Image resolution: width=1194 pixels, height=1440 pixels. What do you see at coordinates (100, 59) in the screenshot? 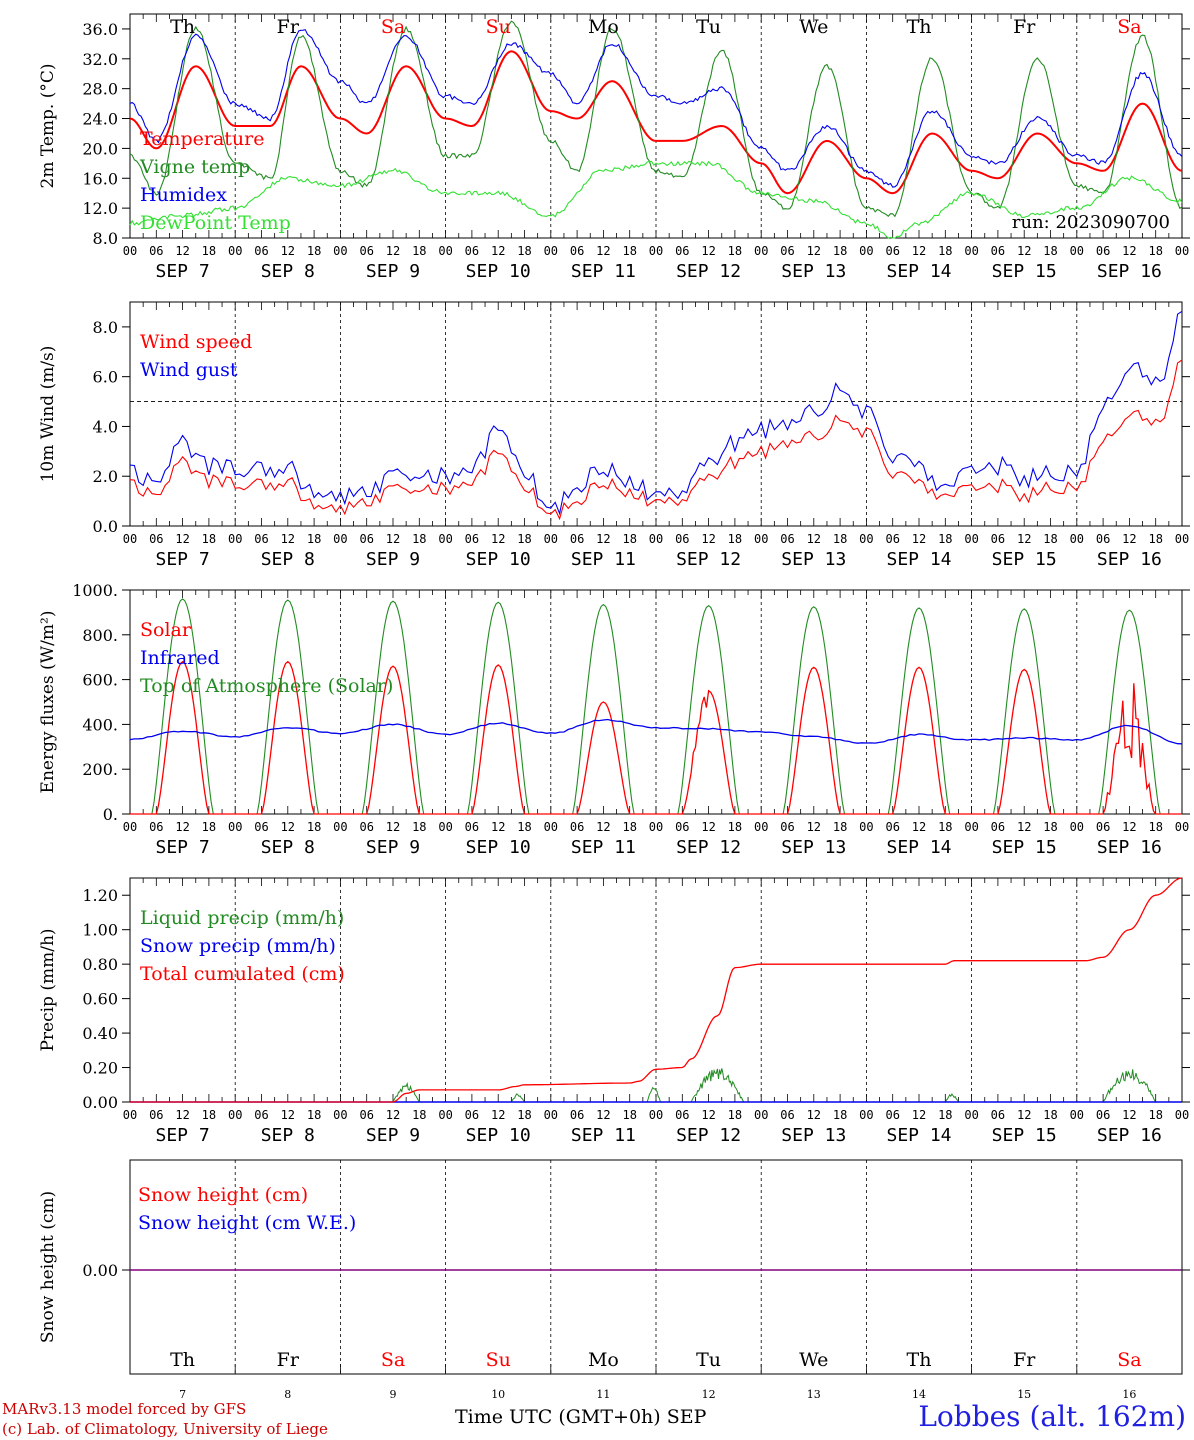
I see `y-tick-label: 32.0` at bounding box center [100, 59].